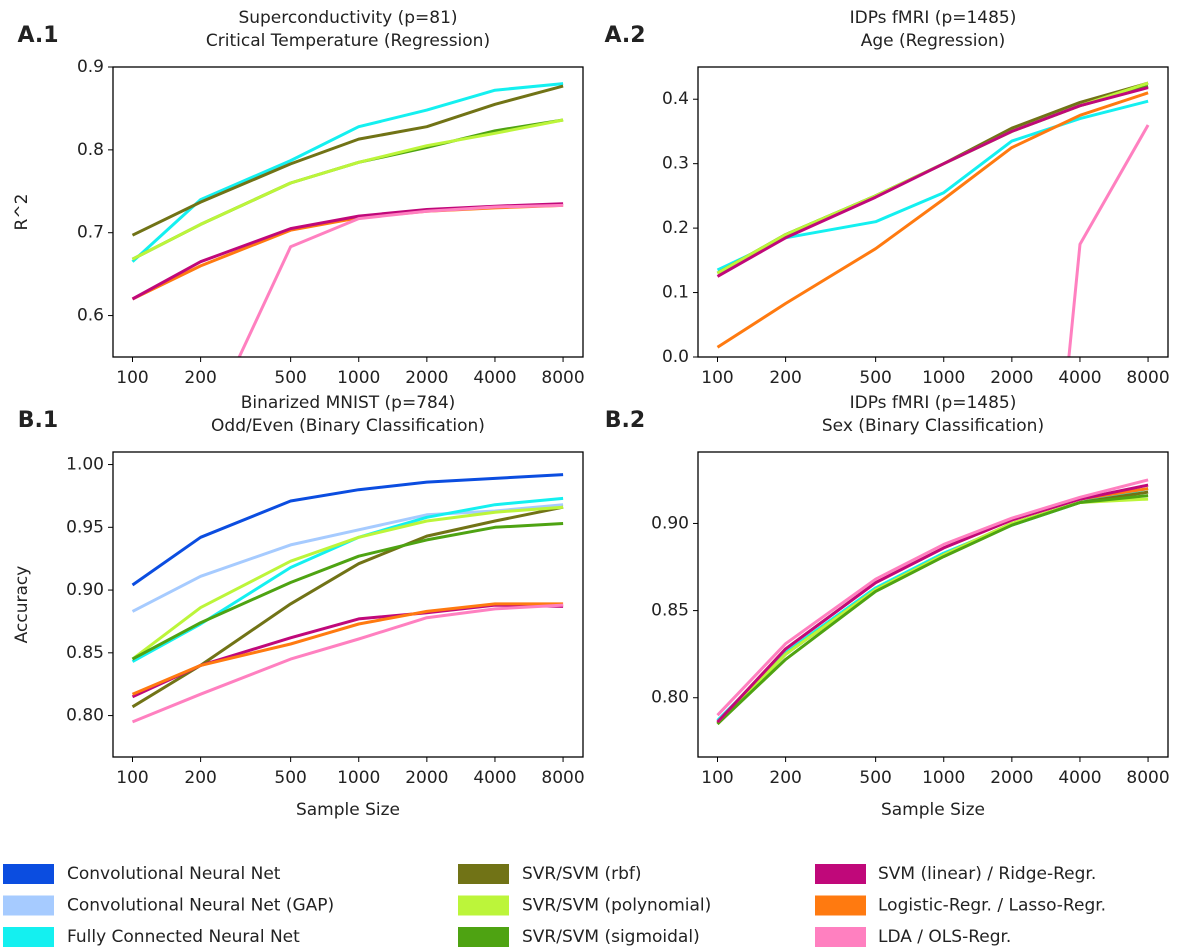 The height and width of the screenshot is (949, 1183). I want to click on y-axis-label: R^2, so click(22, 212).